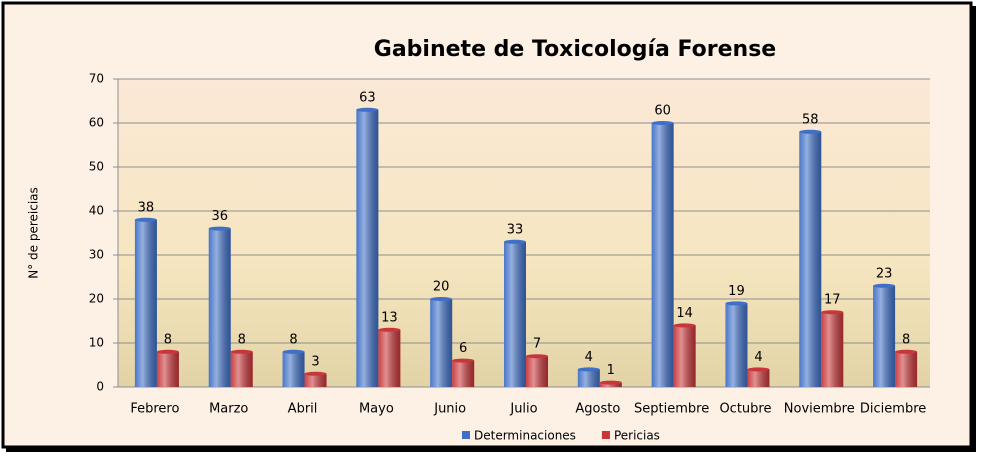  I want to click on x-tick-label: Mayo, so click(376, 409).